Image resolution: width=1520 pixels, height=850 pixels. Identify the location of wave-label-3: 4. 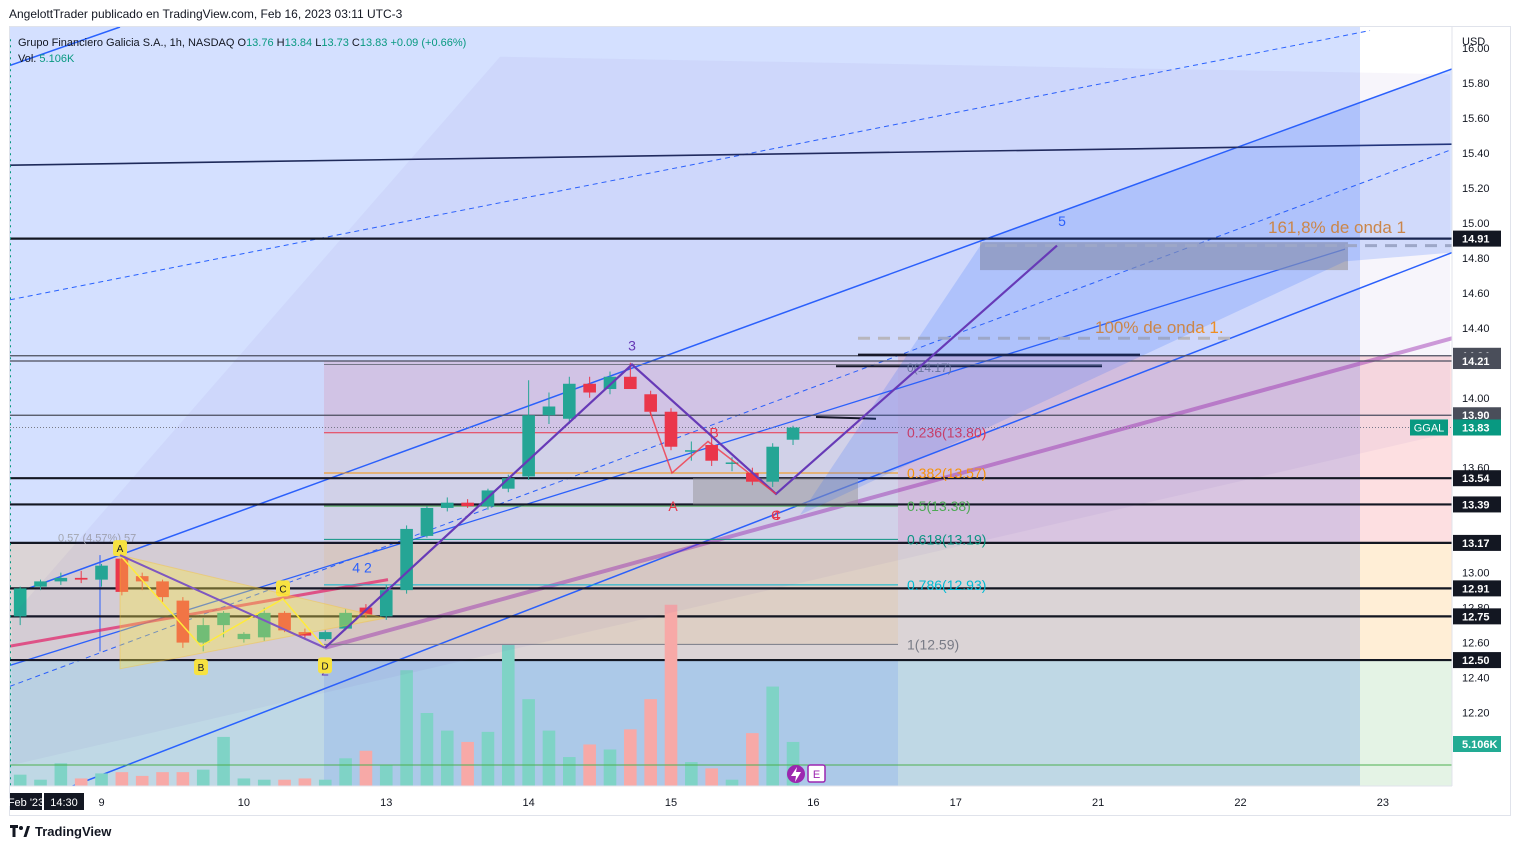
(776, 515).